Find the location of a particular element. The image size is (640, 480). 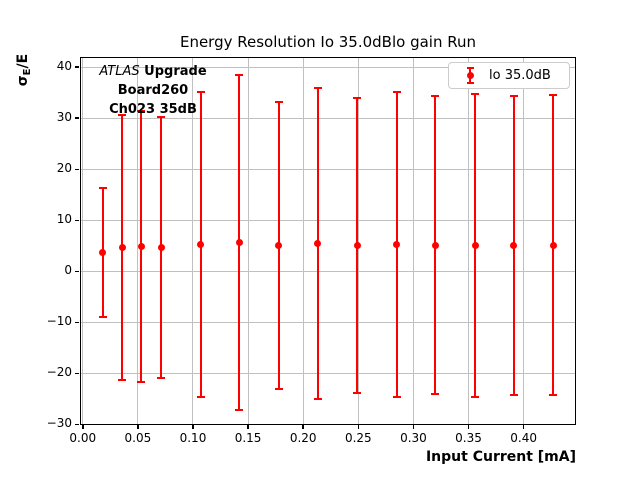

legend: lo 35.0dB is located at coordinates (509, 75).